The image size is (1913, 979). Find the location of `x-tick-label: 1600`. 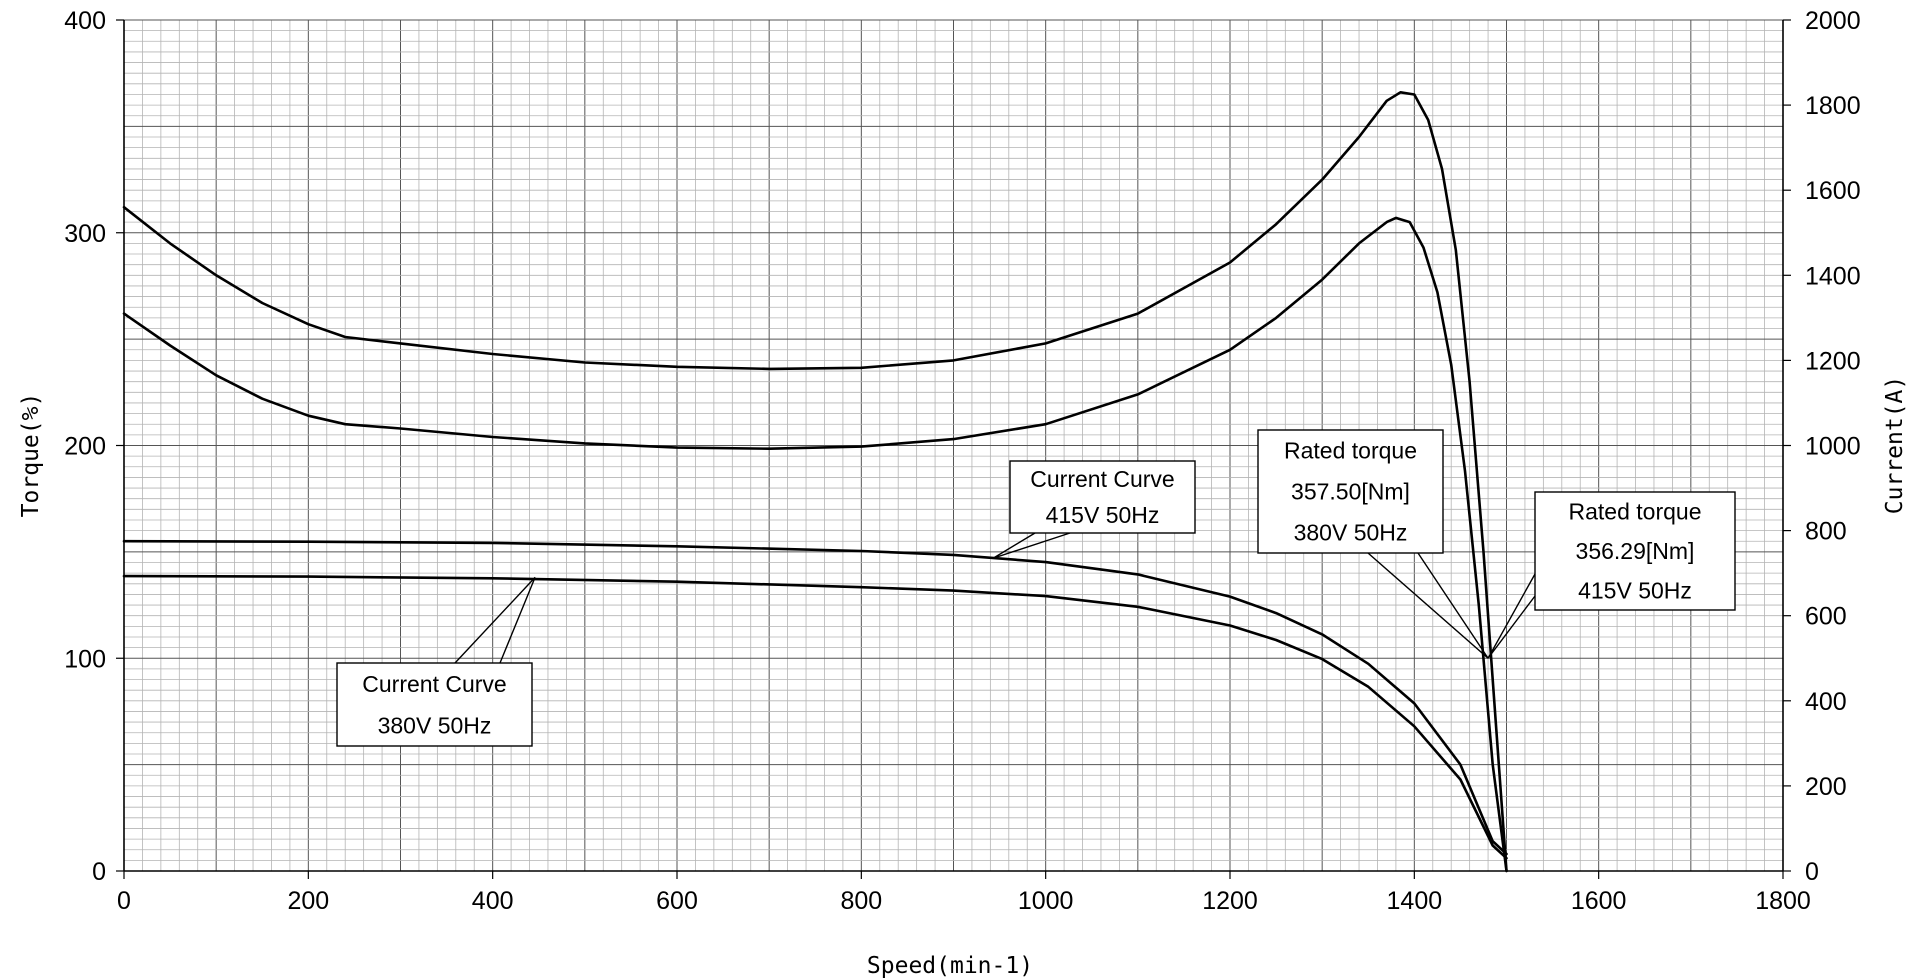

x-tick-label: 1600 is located at coordinates (1599, 901).